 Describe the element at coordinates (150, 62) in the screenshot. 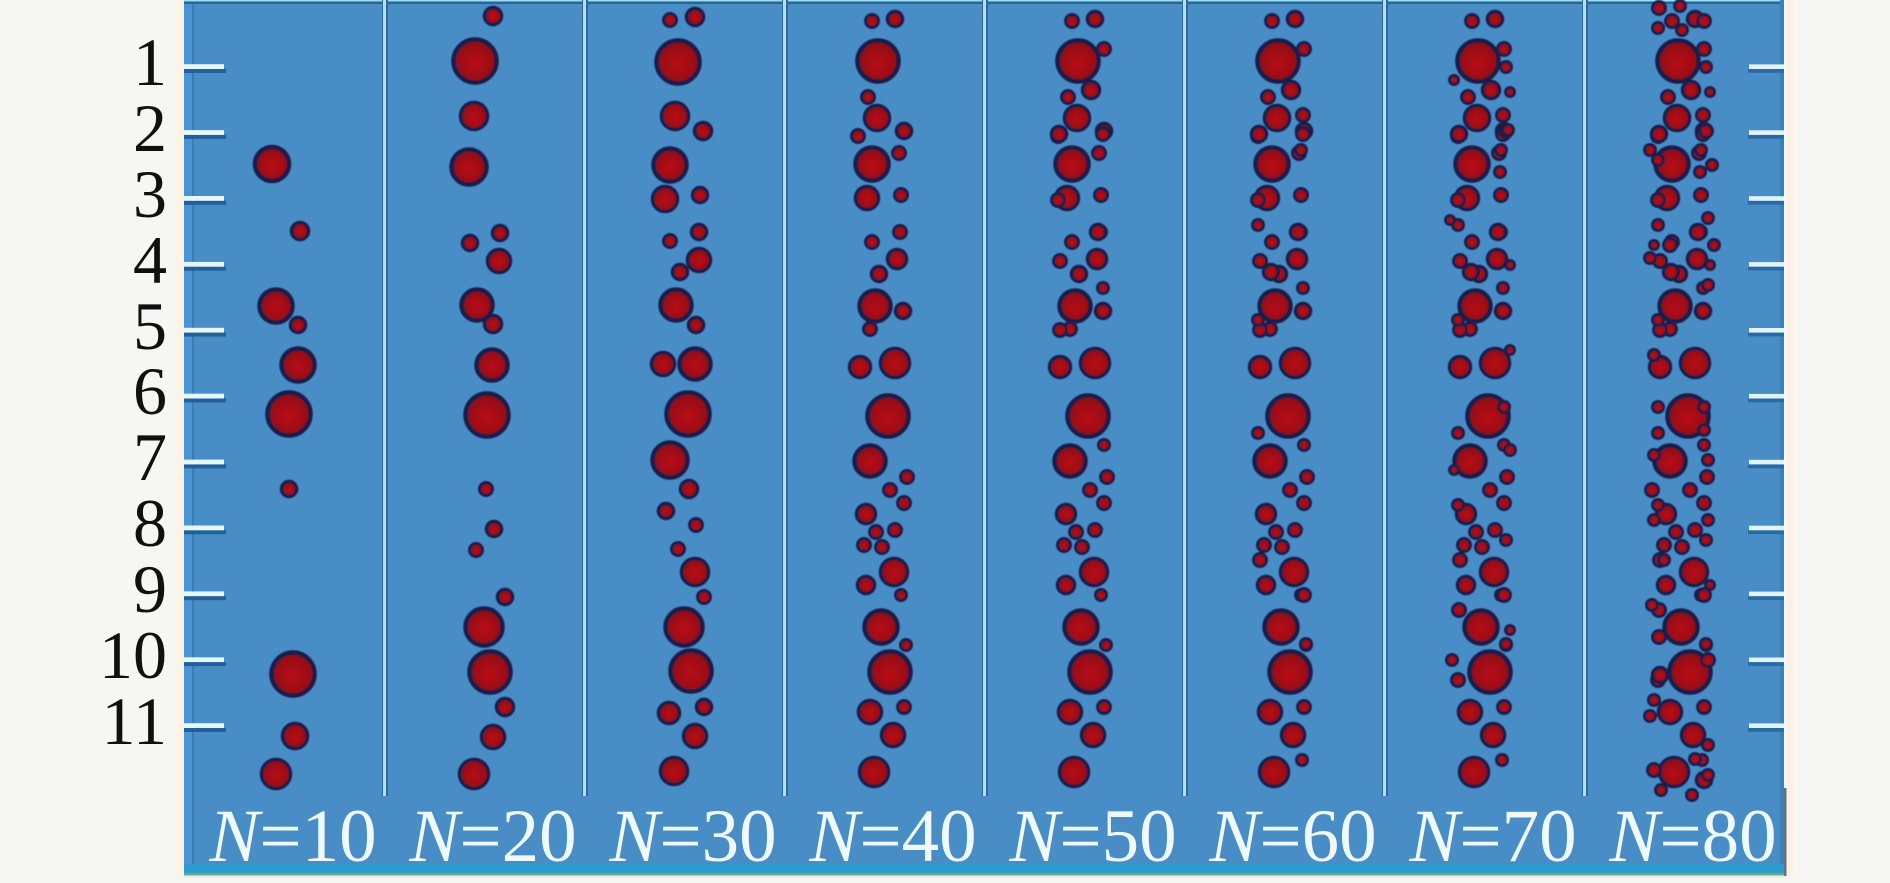

I see `svg-text: 1` at that location.